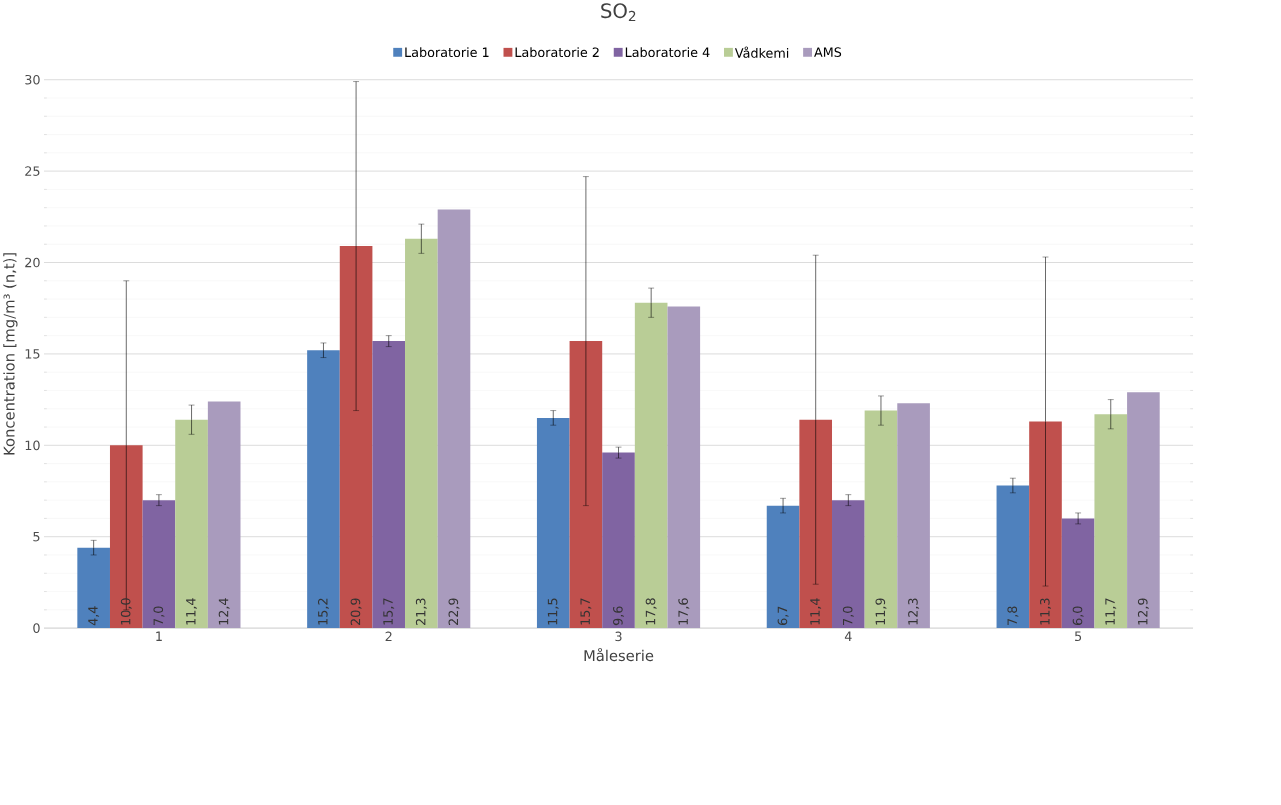 The image size is (1281, 805). What do you see at coordinates (761, 52) in the screenshot?
I see `legend-label: Vådkemi` at bounding box center [761, 52].